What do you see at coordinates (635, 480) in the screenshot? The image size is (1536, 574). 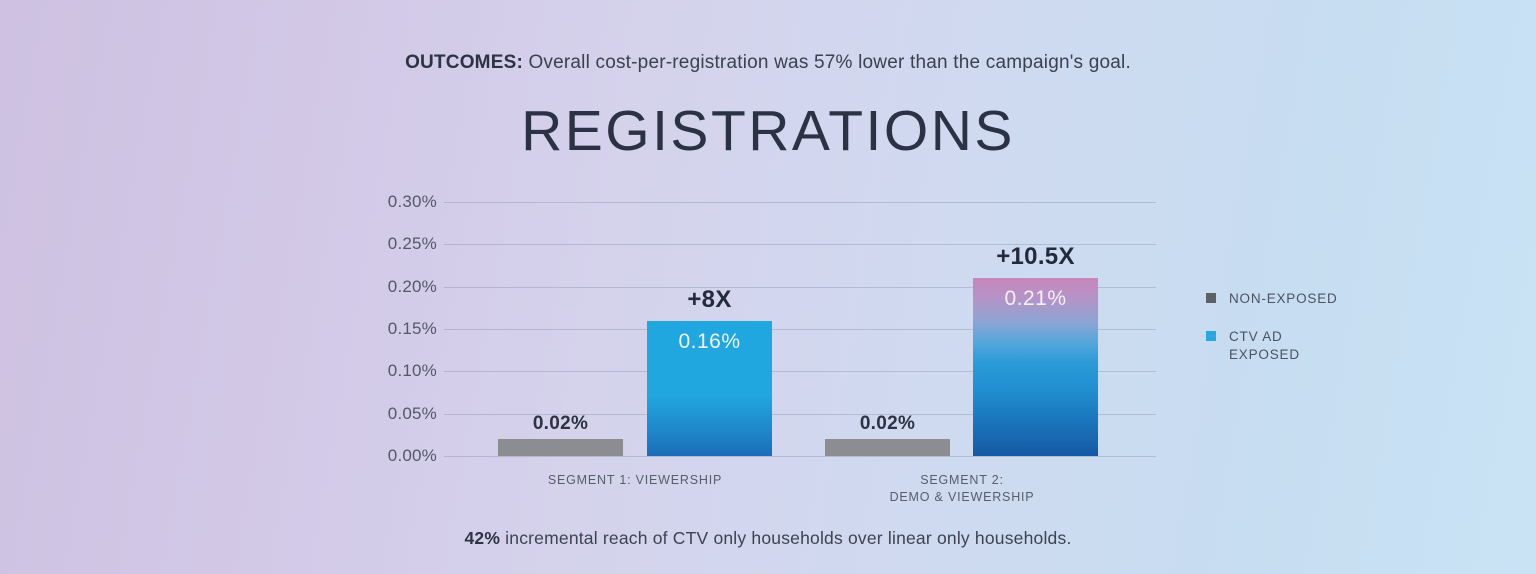 I see `x-axis-label: SEGMENT 1: VIEWERSHIP` at bounding box center [635, 480].